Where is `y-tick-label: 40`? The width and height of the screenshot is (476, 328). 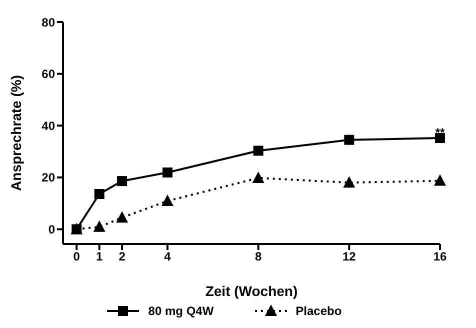 y-tick-label: 40 is located at coordinates (49, 125).